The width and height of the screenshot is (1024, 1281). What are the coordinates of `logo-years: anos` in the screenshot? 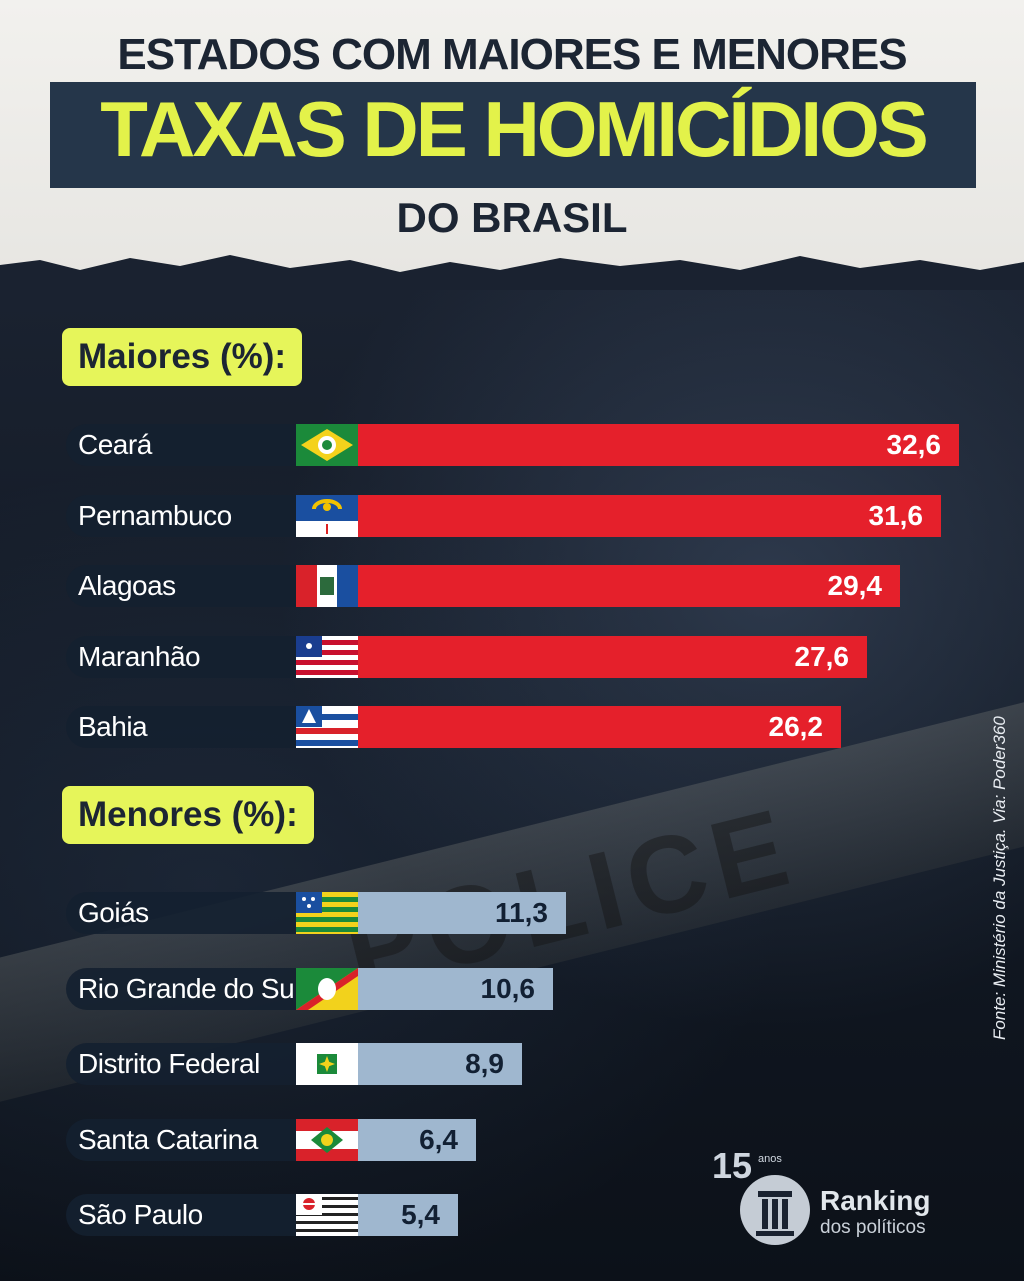 It's located at (770, 1159).